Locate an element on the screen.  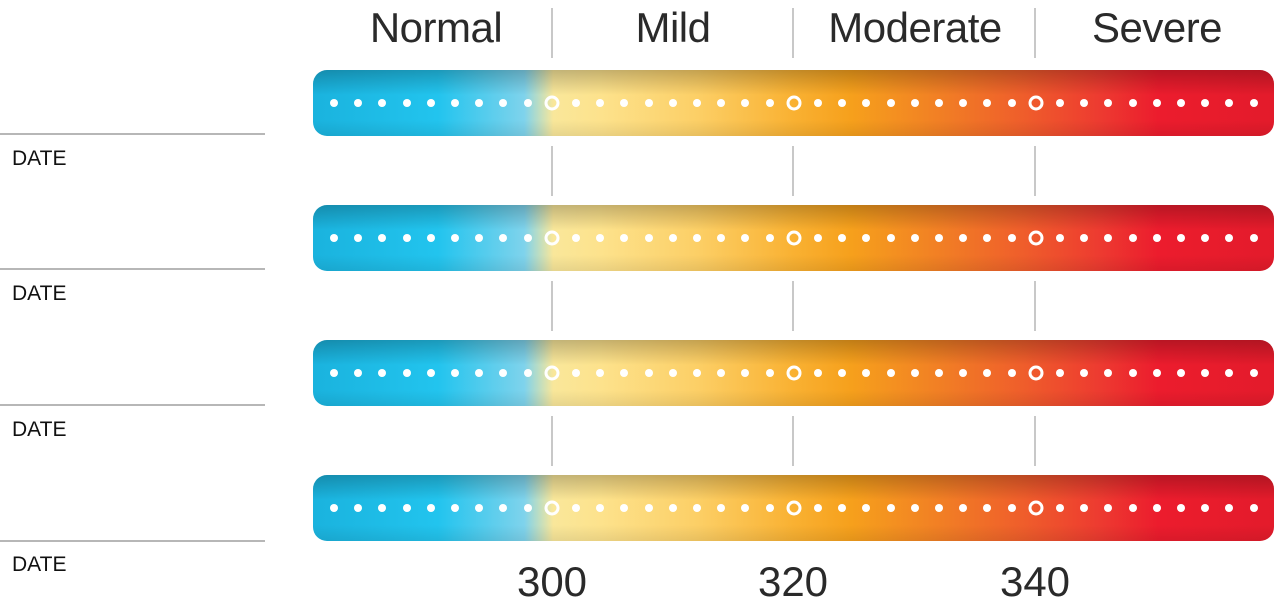
category-severe: Severe is located at coordinates (1157, 27).